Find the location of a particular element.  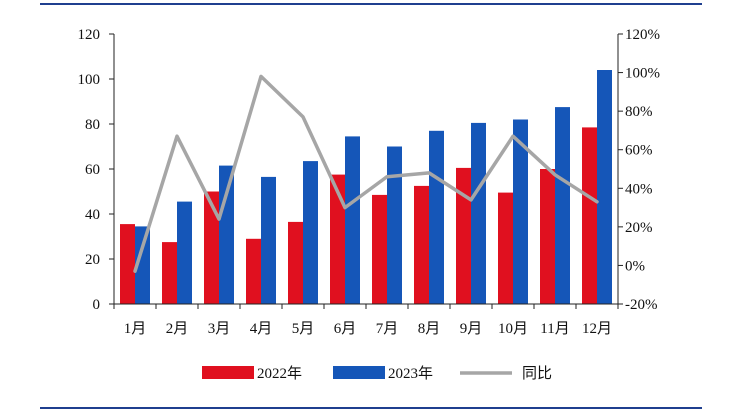

y-left-tick-label: 60 is located at coordinates (92, 170).